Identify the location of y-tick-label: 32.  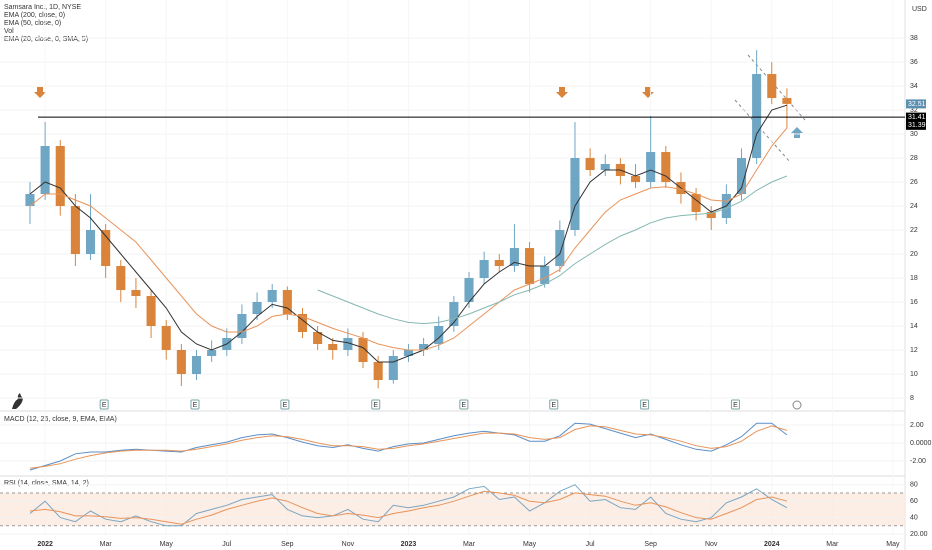
(914, 110).